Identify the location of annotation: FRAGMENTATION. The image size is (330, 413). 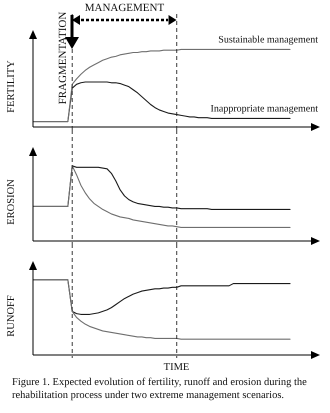
(63, 58).